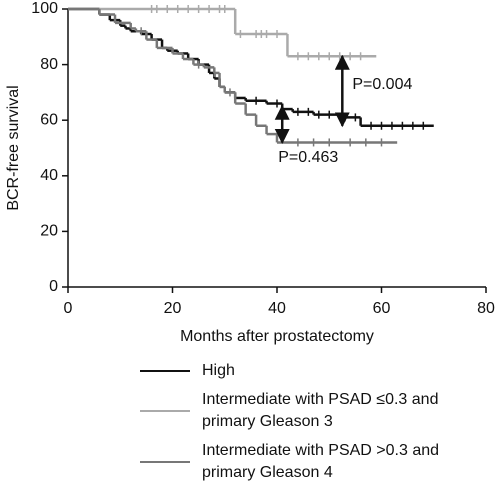  I want to click on x-tick-label: 60, so click(382, 308).